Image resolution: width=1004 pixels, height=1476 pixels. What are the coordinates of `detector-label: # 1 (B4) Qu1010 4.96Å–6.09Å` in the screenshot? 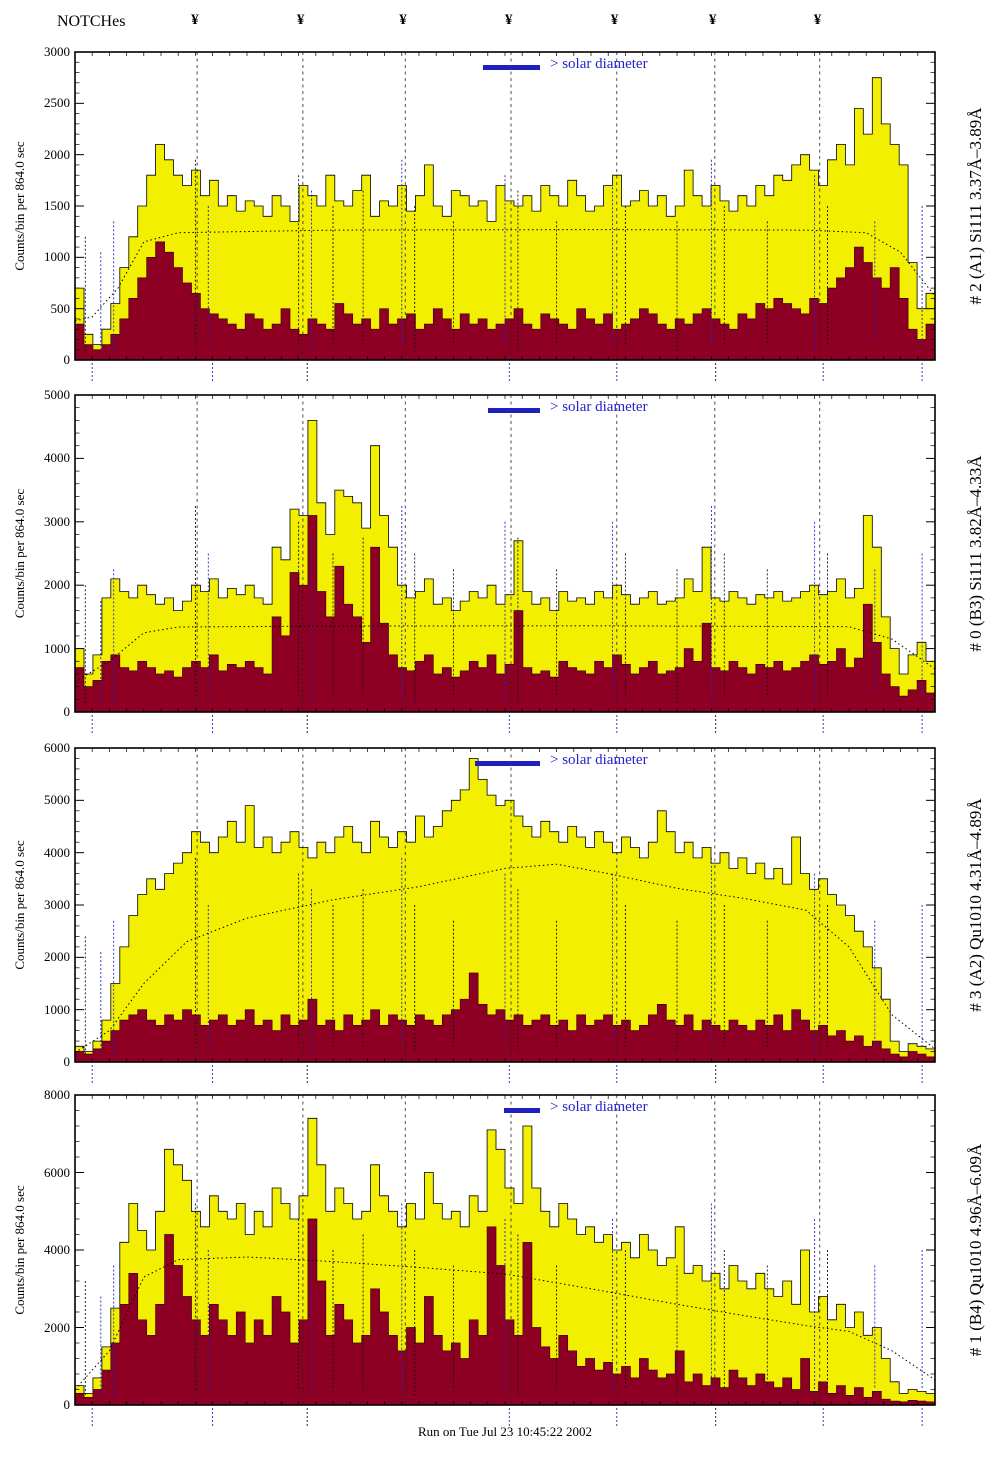 It's located at (975, 1250).